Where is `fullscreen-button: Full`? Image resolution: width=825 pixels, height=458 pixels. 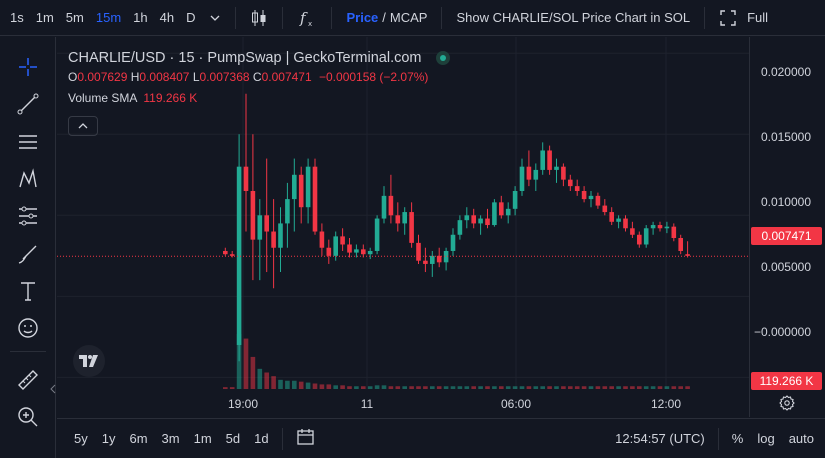 fullscreen-button: Full is located at coordinates (743, 18).